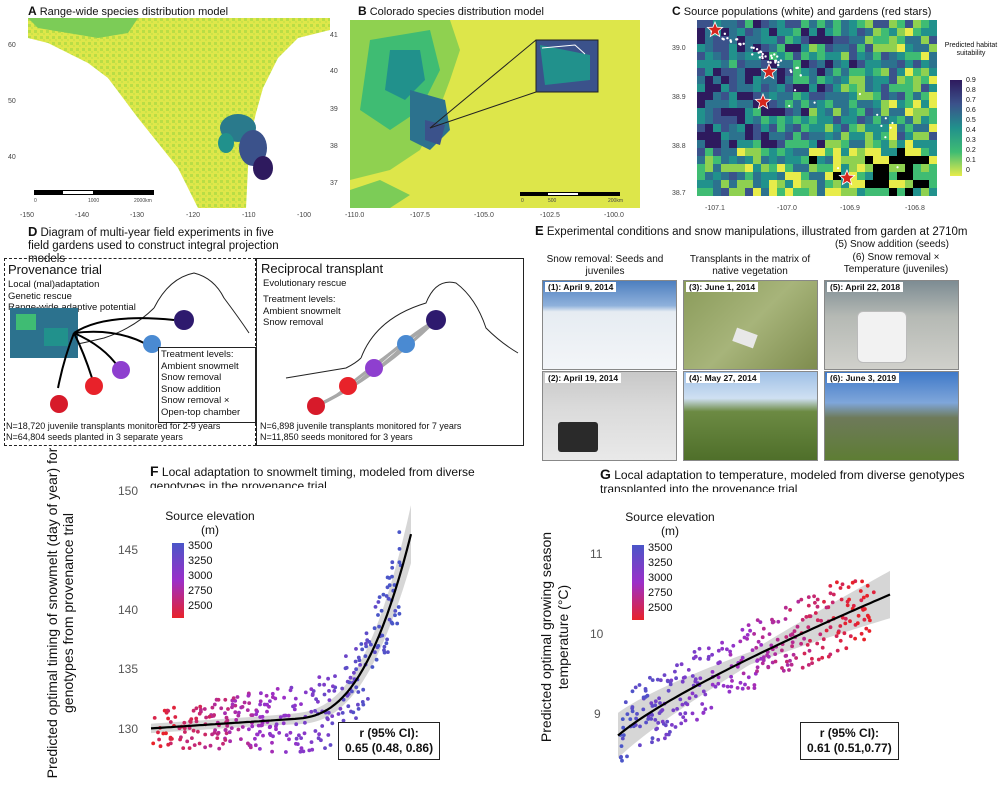 The width and height of the screenshot is (1000, 803). I want to click on panel-a-title: Range-wide species distribution model, so click(134, 12).